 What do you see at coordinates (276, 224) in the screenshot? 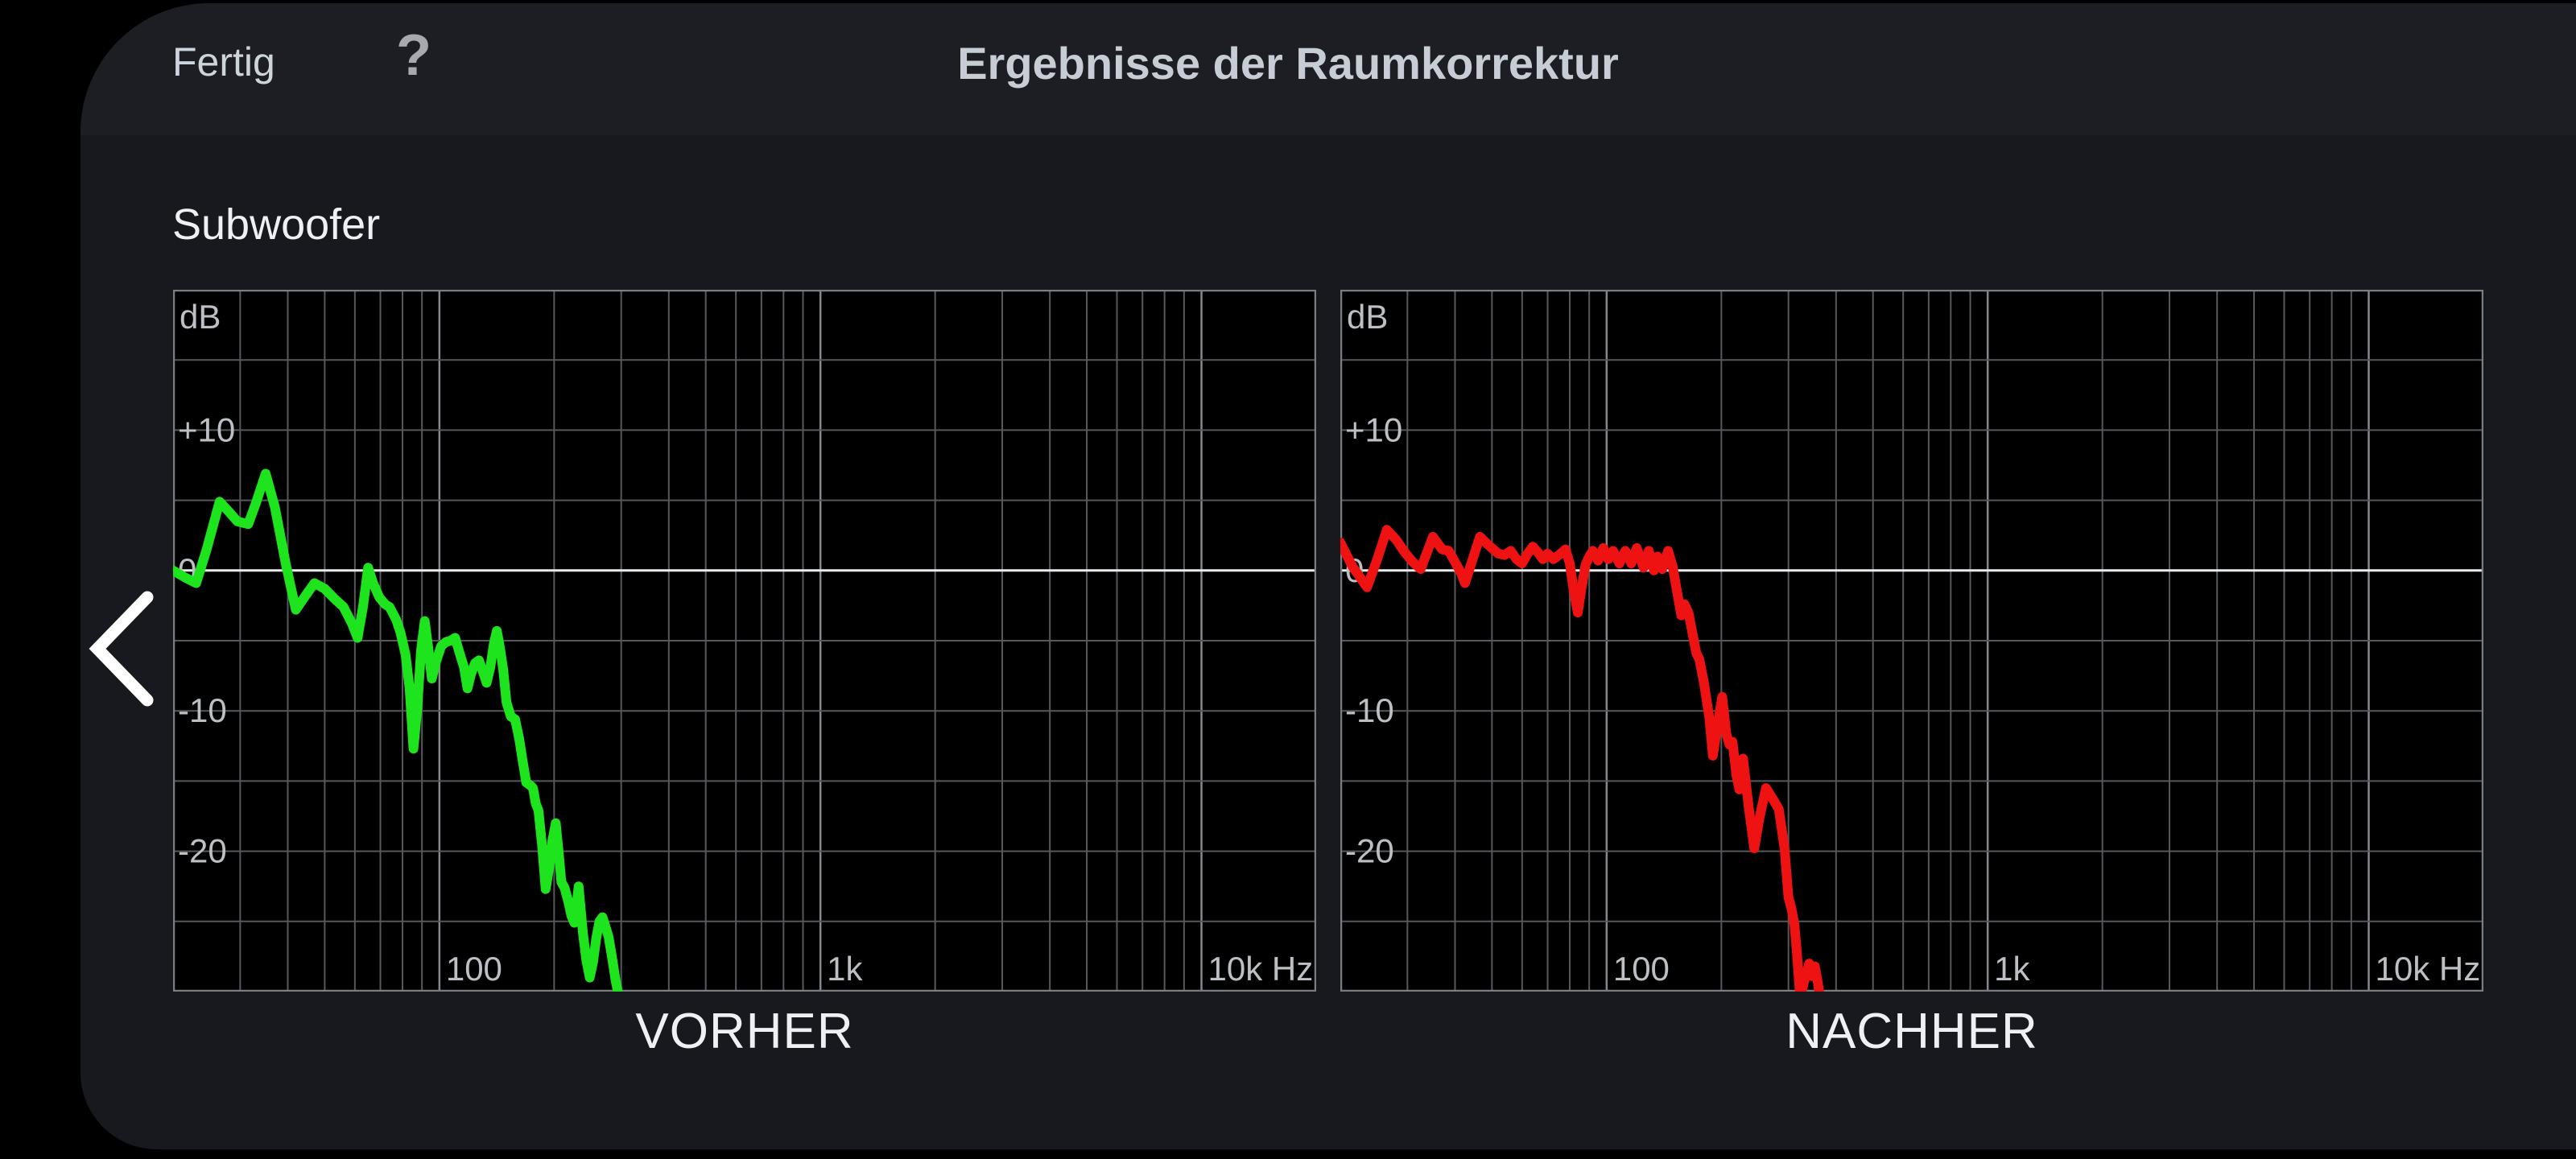
I see `speaker-label: Subwoofer` at bounding box center [276, 224].